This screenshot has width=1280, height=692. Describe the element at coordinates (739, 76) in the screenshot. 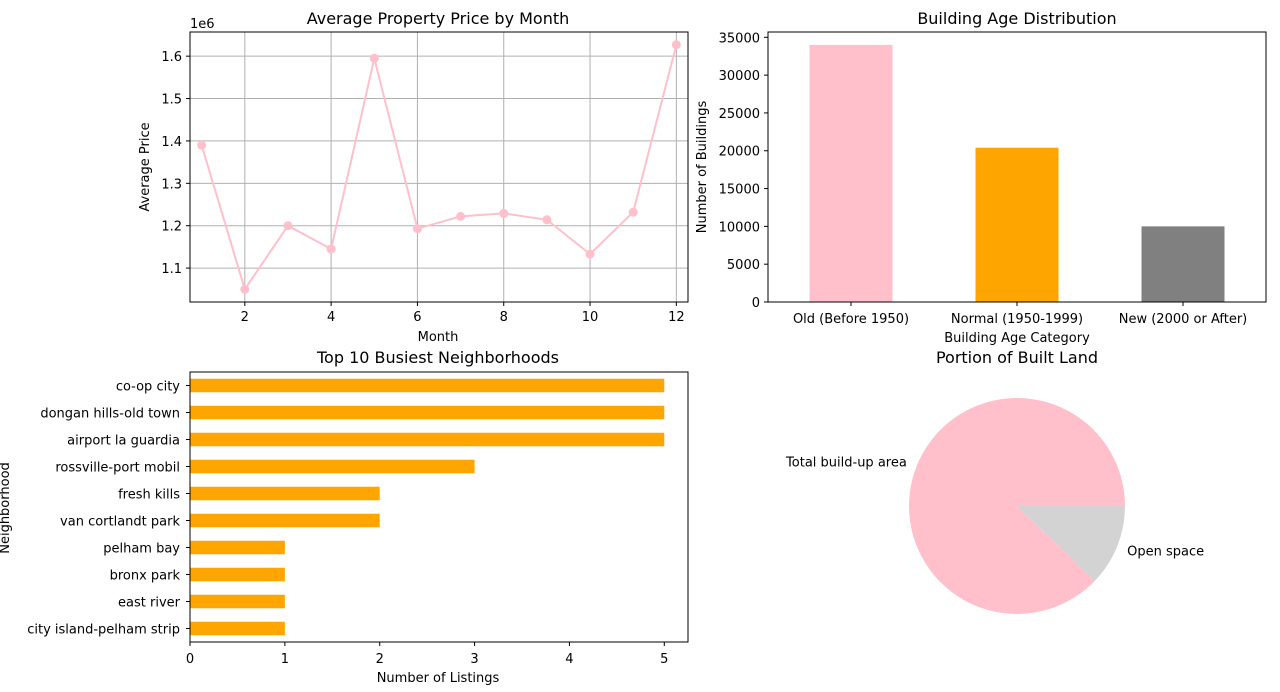

I see `age-chart-y-tick-label: 30000` at that location.